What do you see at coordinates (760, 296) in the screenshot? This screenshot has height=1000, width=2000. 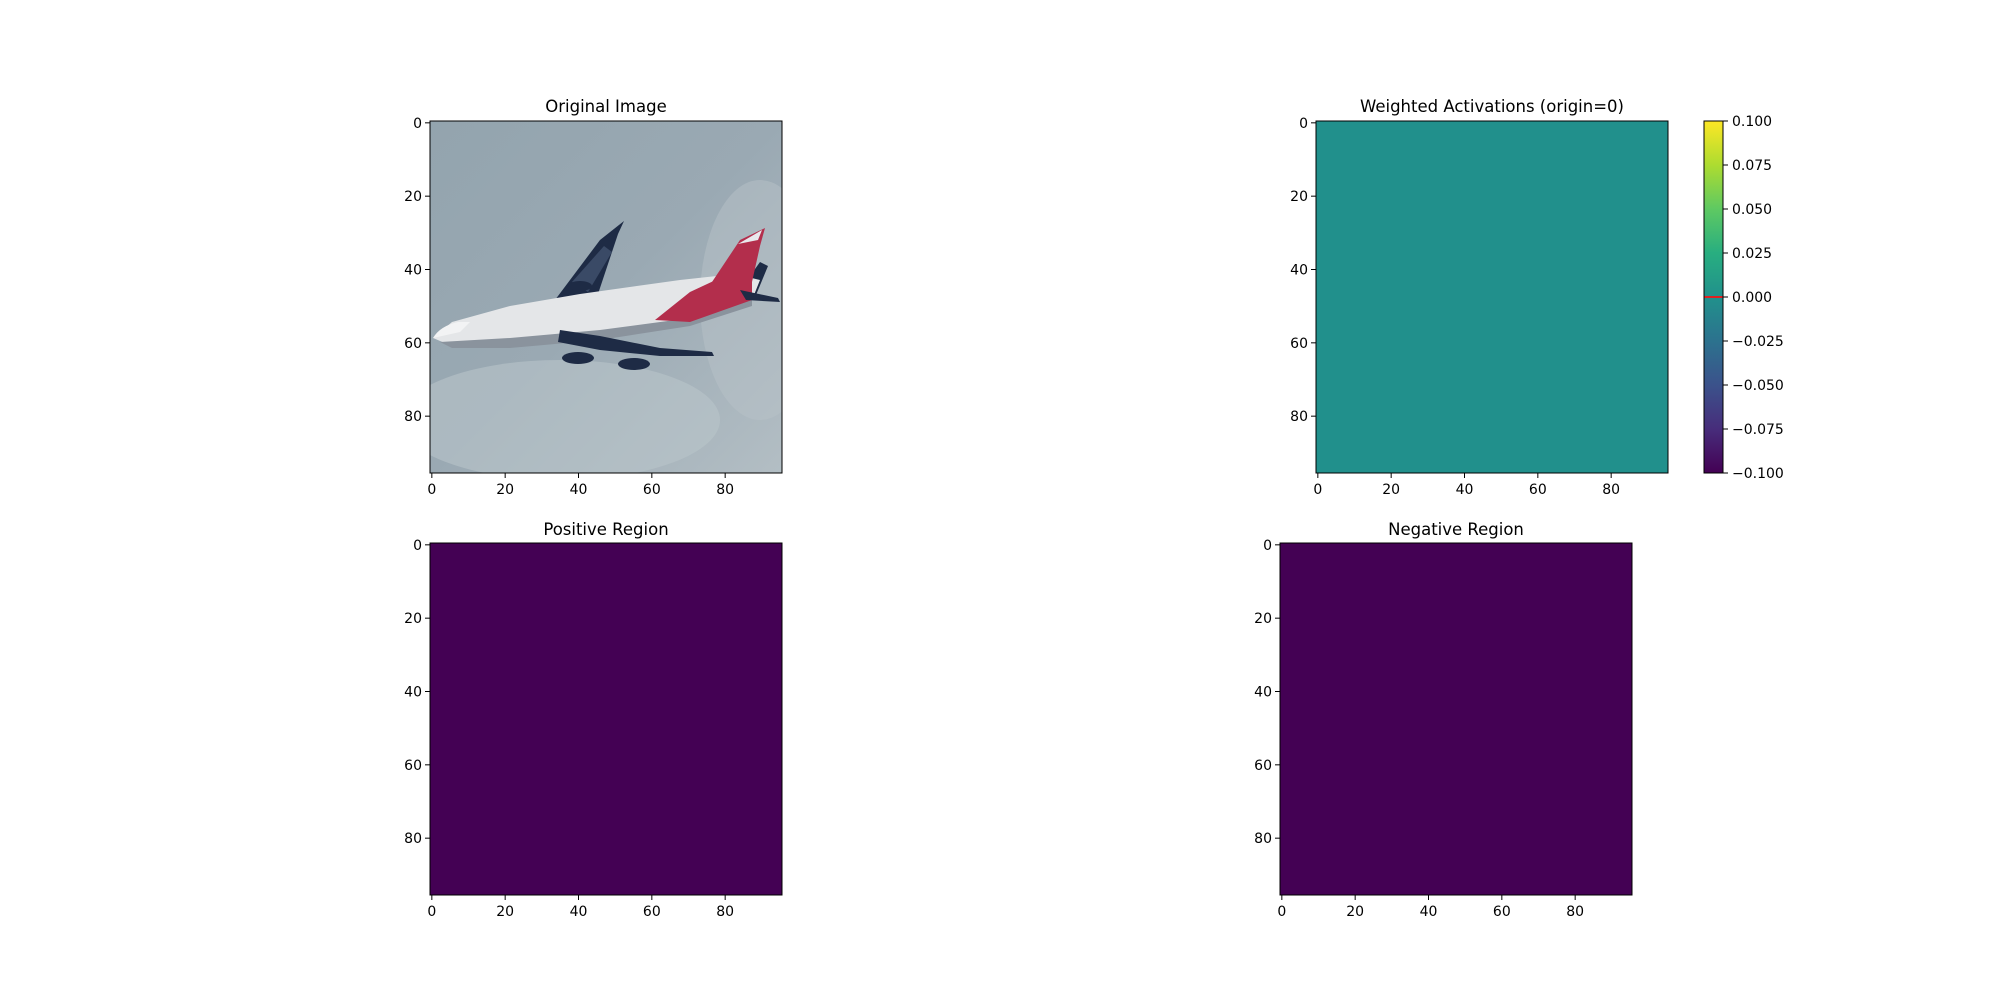 I see `airplane-tail-stab-near` at bounding box center [760, 296].